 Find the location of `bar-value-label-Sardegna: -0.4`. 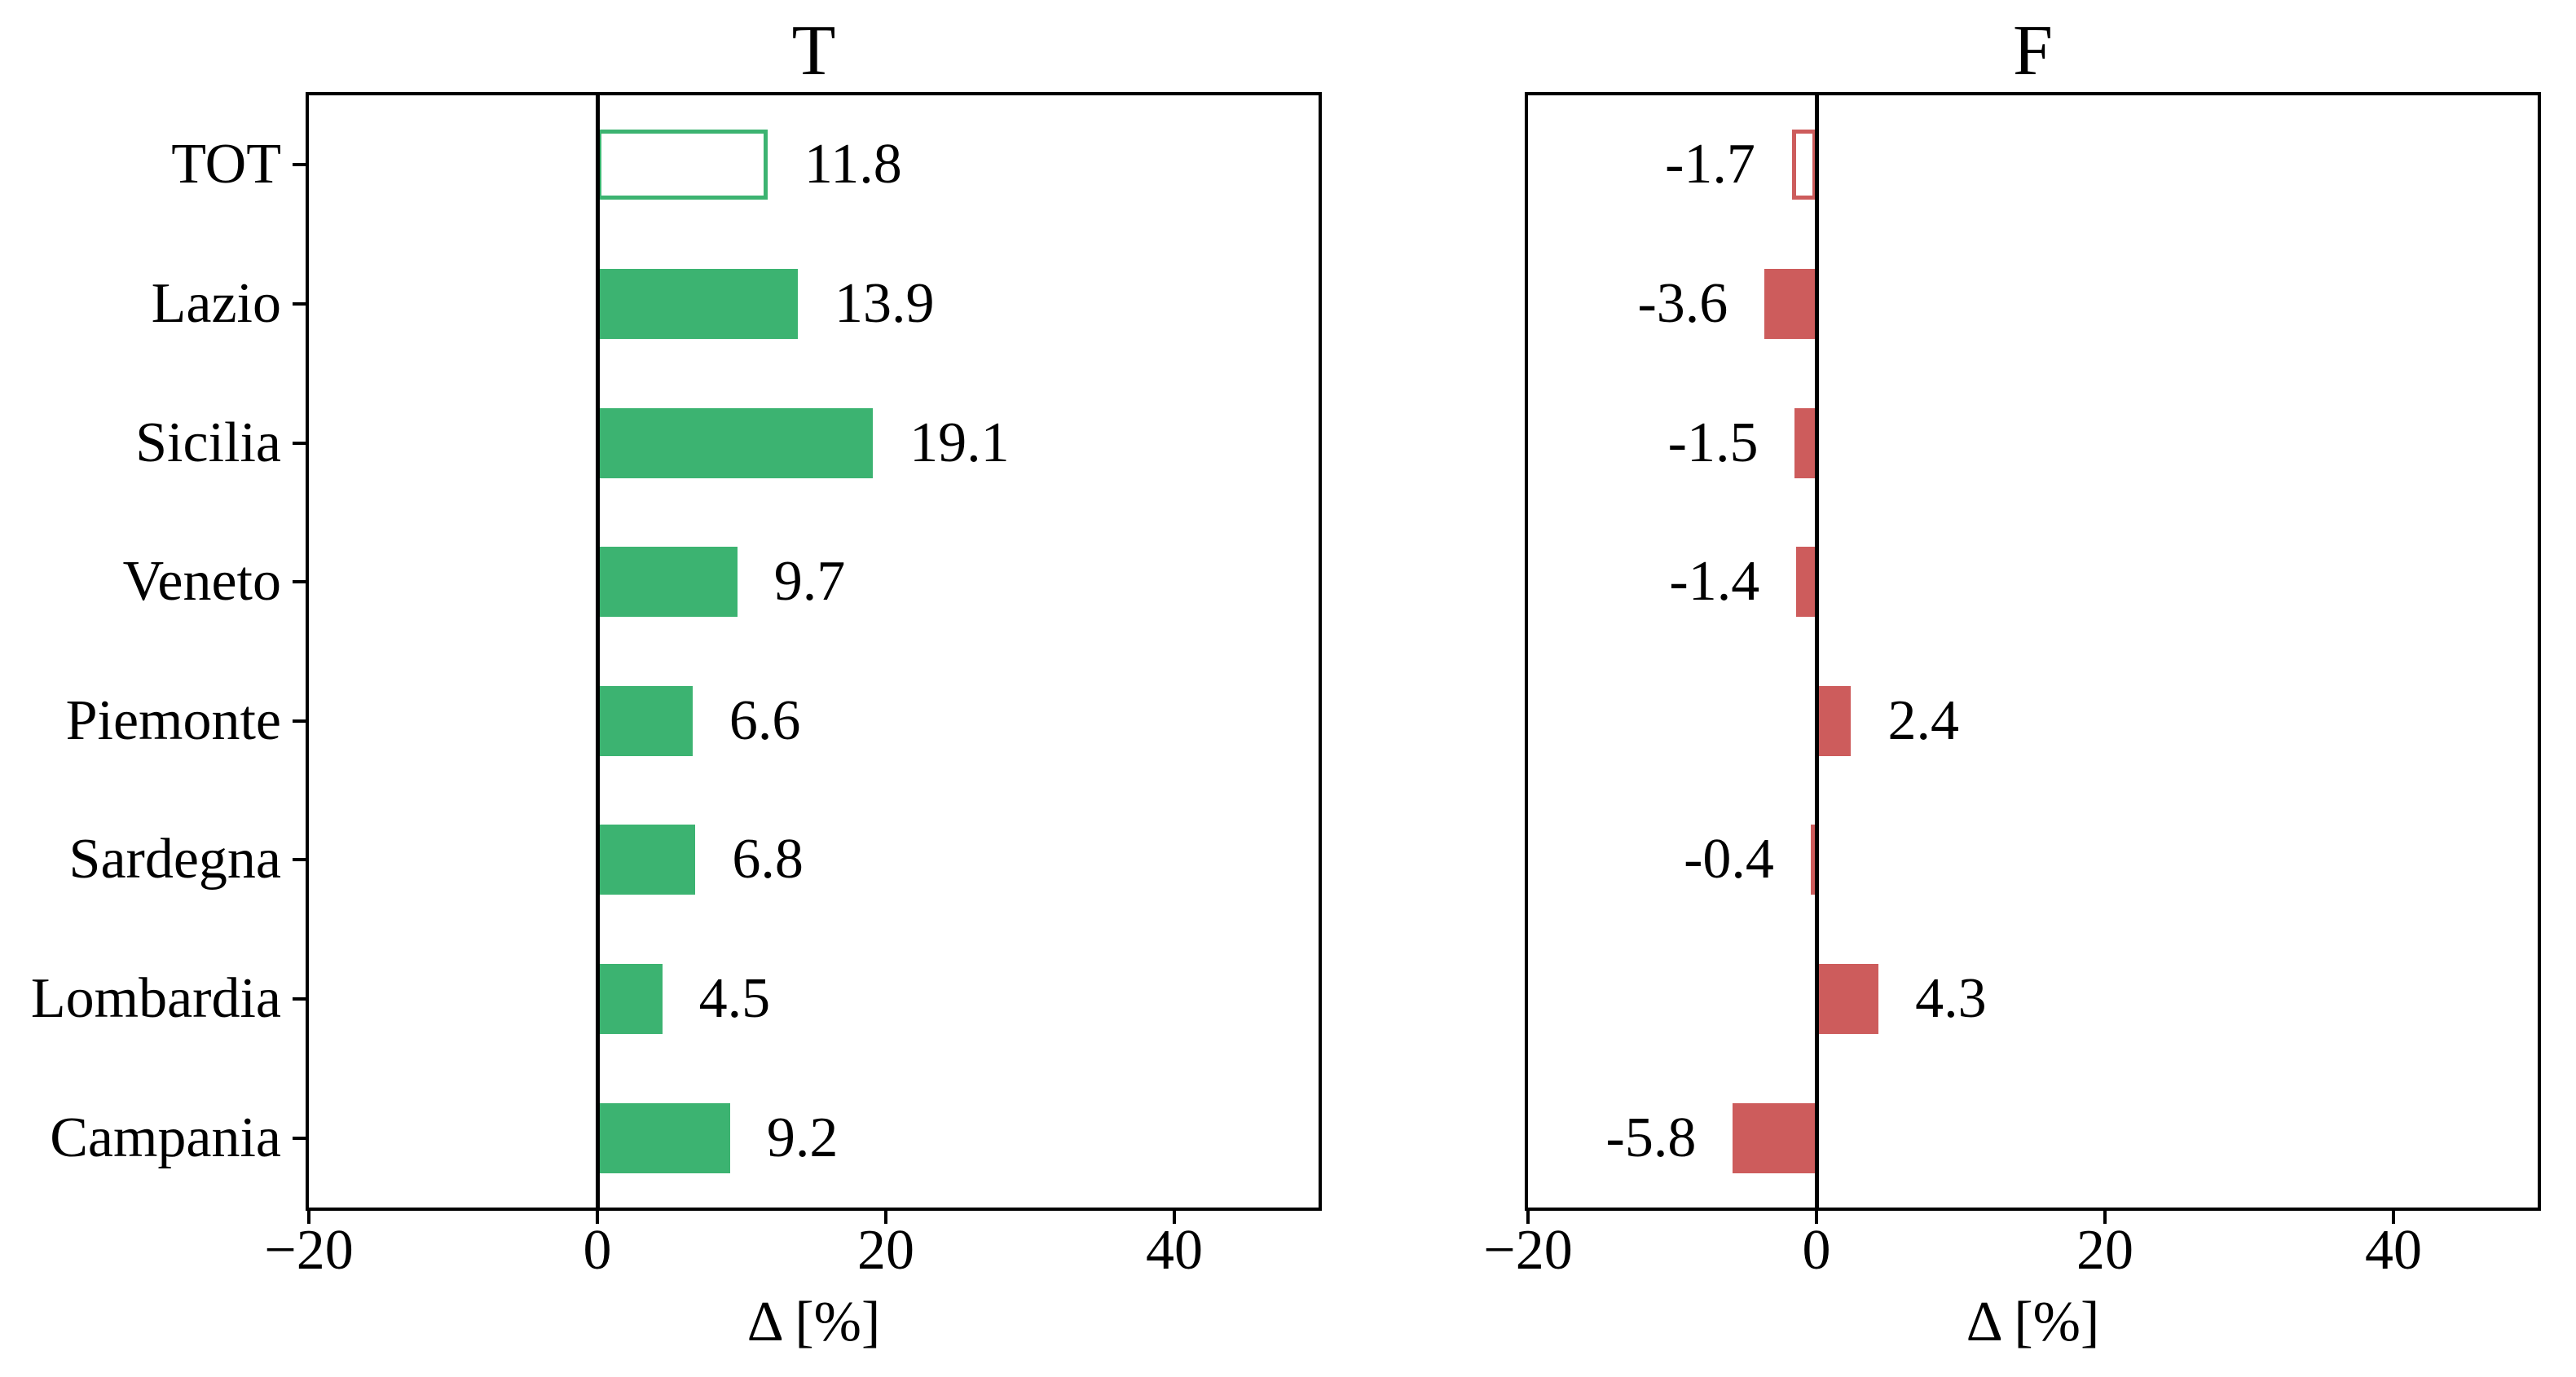

bar-value-label-Sardegna: -0.4 is located at coordinates (1729, 859).